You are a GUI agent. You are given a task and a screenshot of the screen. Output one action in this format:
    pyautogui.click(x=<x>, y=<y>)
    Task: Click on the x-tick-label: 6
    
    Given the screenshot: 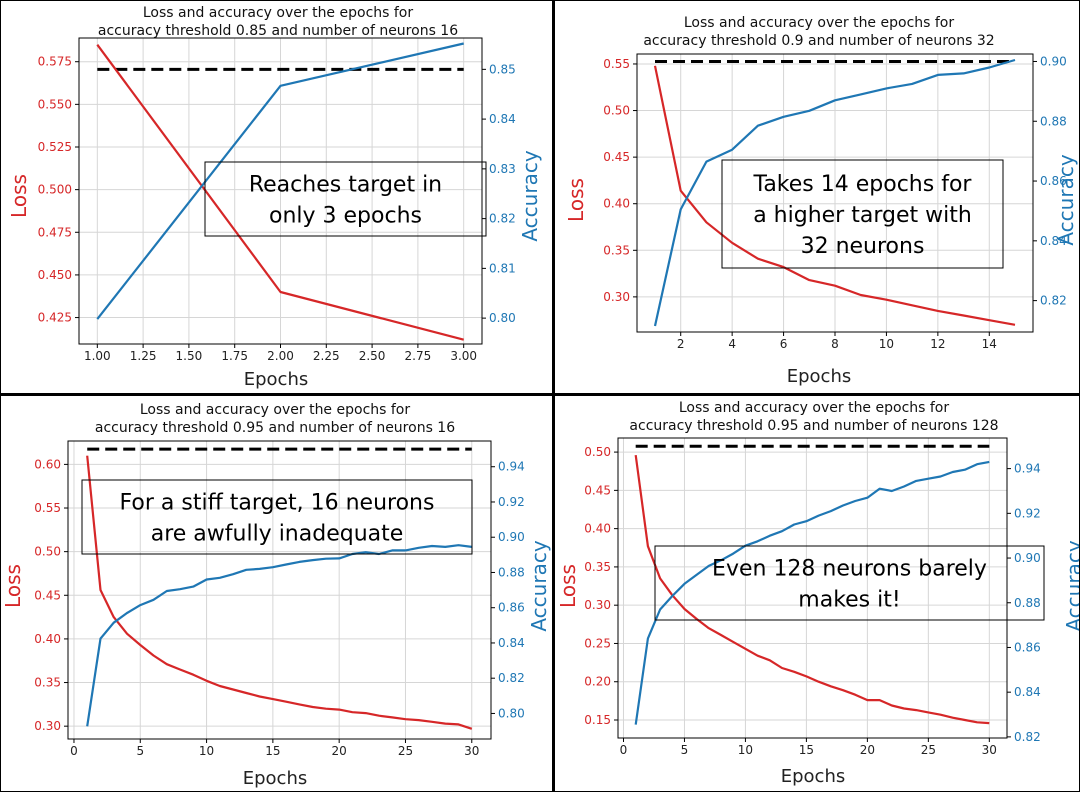 What is the action you would take?
    pyautogui.click(x=784, y=344)
    